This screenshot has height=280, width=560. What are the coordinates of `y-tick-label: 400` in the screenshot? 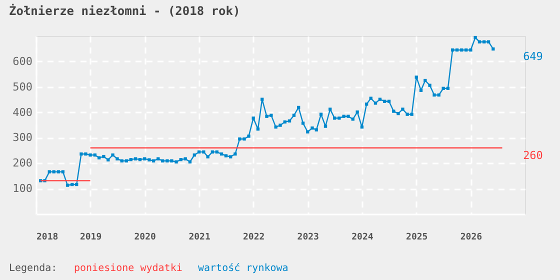 It's located at (22, 112).